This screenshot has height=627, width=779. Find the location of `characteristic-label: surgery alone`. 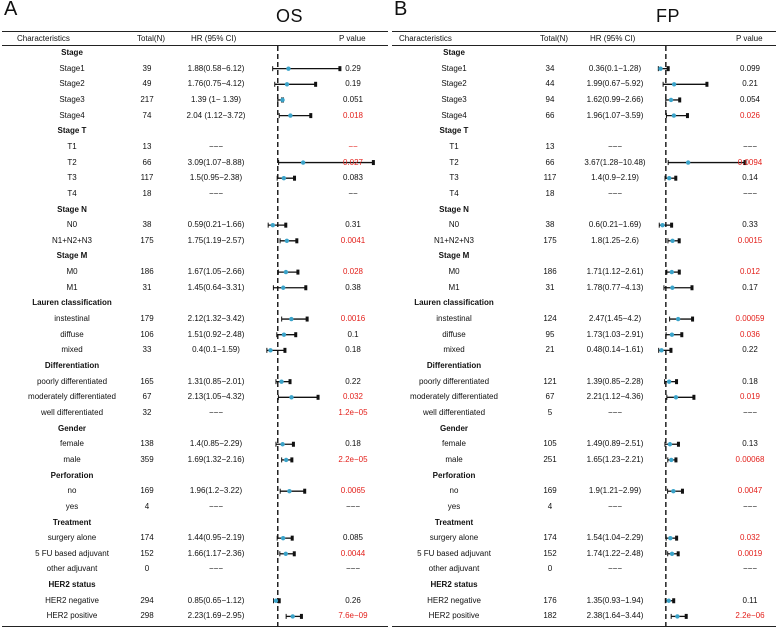

characteristic-label: surgery alone is located at coordinates (72, 538).